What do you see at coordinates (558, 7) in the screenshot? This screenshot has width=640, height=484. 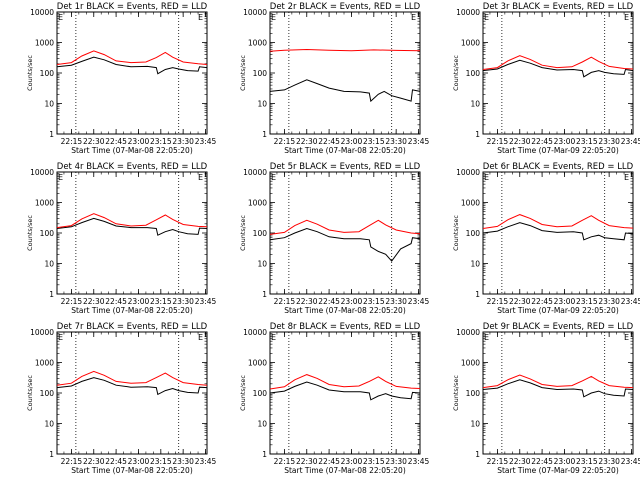 I see `panel-3-title: Det 3r BLACK = Events, RED = LLD` at bounding box center [558, 7].